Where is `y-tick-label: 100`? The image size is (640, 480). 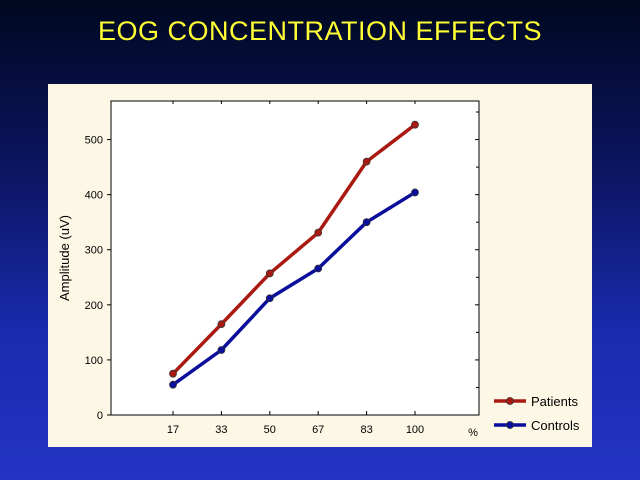
y-tick-label: 100 is located at coordinates (94, 361).